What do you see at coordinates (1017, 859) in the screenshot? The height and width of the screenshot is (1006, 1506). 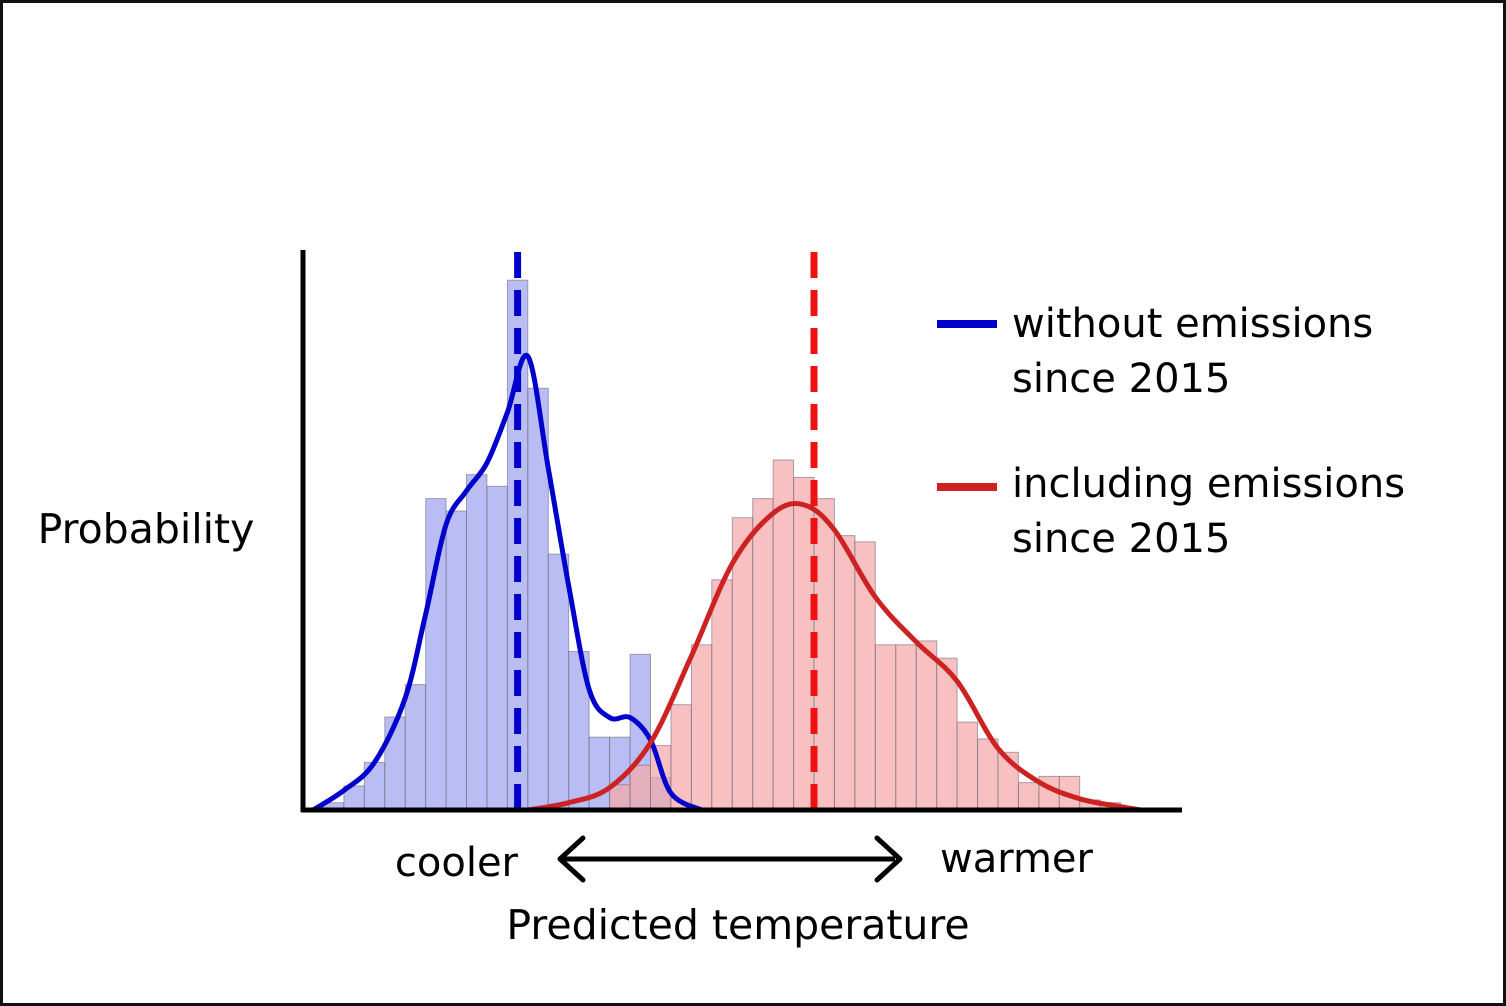 I see `x-axis-warmer-label: warmer` at bounding box center [1017, 859].